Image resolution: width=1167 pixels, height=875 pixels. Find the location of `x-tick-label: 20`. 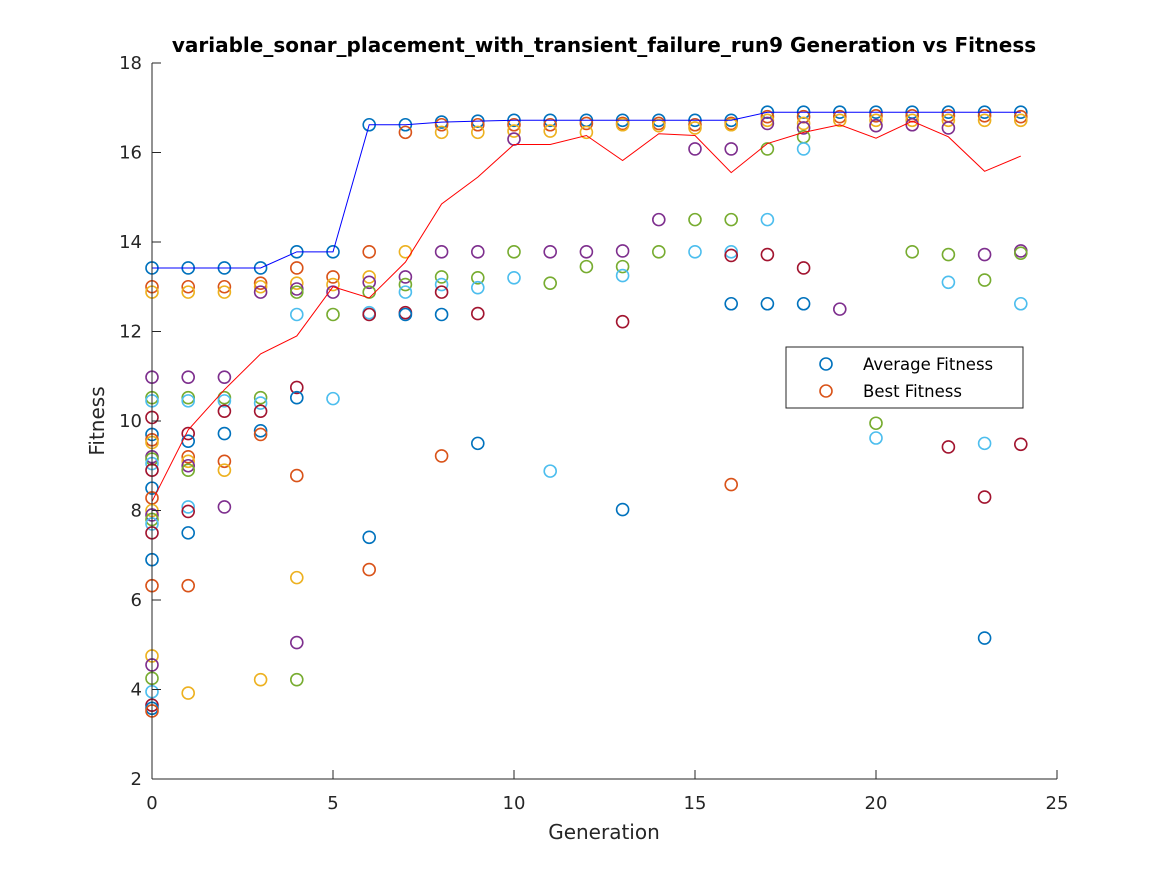

x-tick-label: 20 is located at coordinates (876, 803).